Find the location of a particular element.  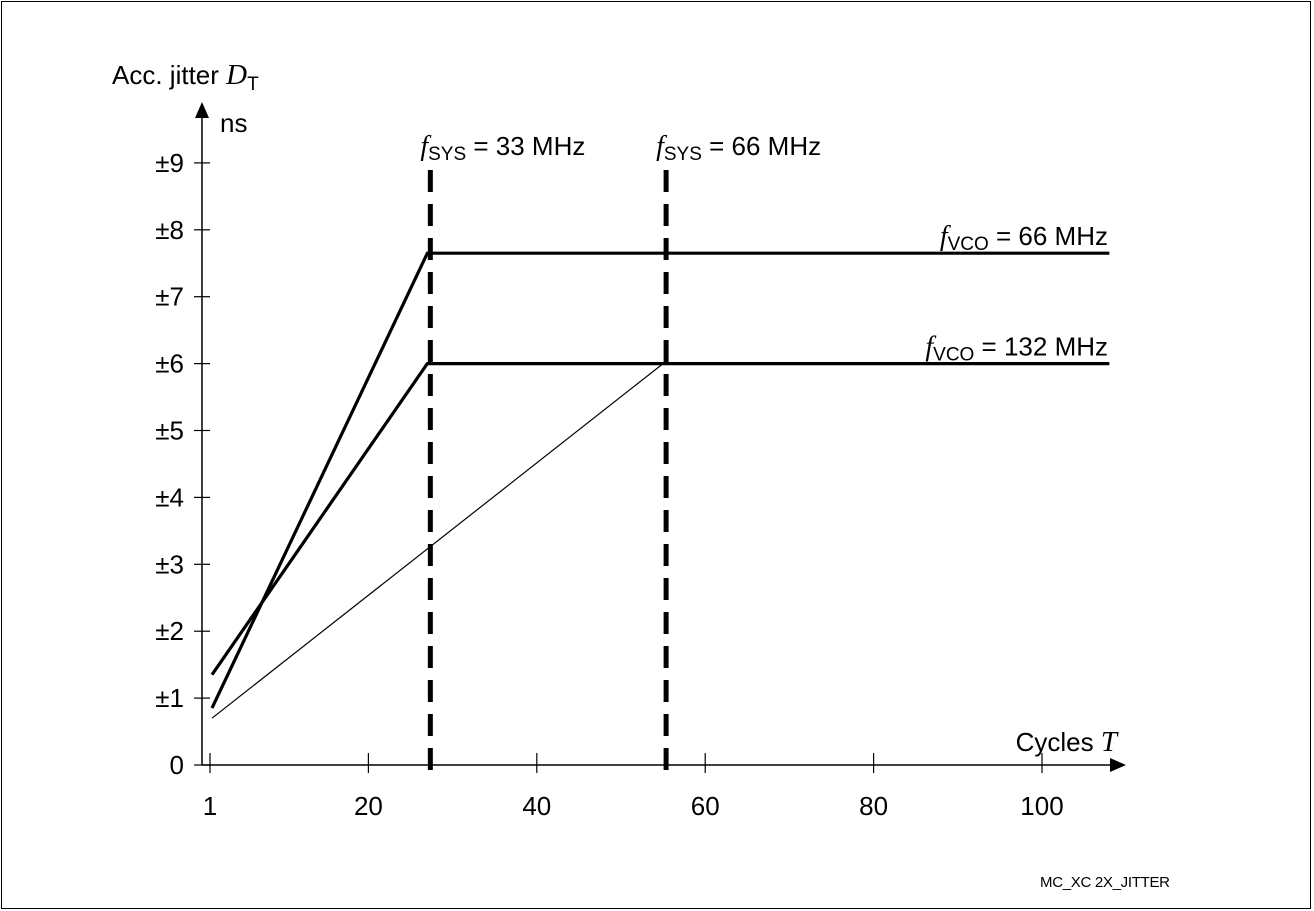

y-tick-label: ±8 is located at coordinates (169, 230).